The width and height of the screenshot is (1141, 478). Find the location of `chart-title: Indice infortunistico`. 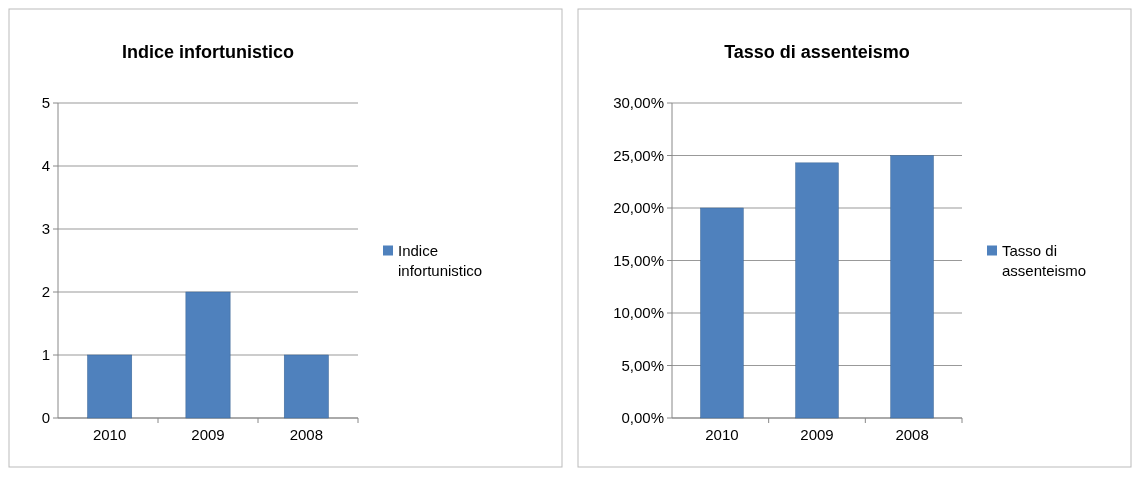

chart-title: Indice infortunistico is located at coordinates (208, 52).